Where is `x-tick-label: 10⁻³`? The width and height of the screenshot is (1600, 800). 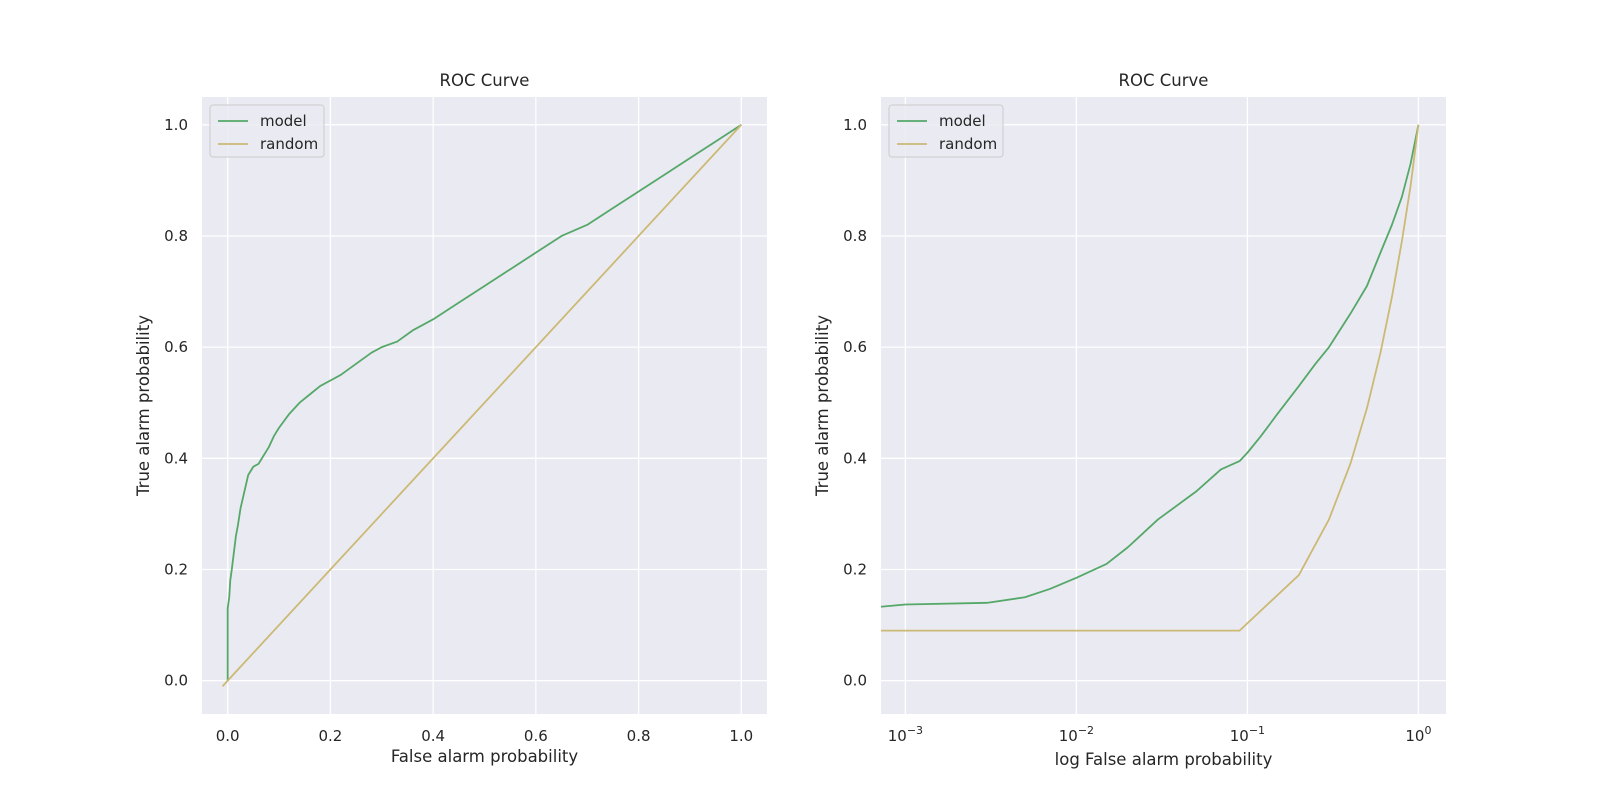 x-tick-label: 10⁻³ is located at coordinates (905, 734).